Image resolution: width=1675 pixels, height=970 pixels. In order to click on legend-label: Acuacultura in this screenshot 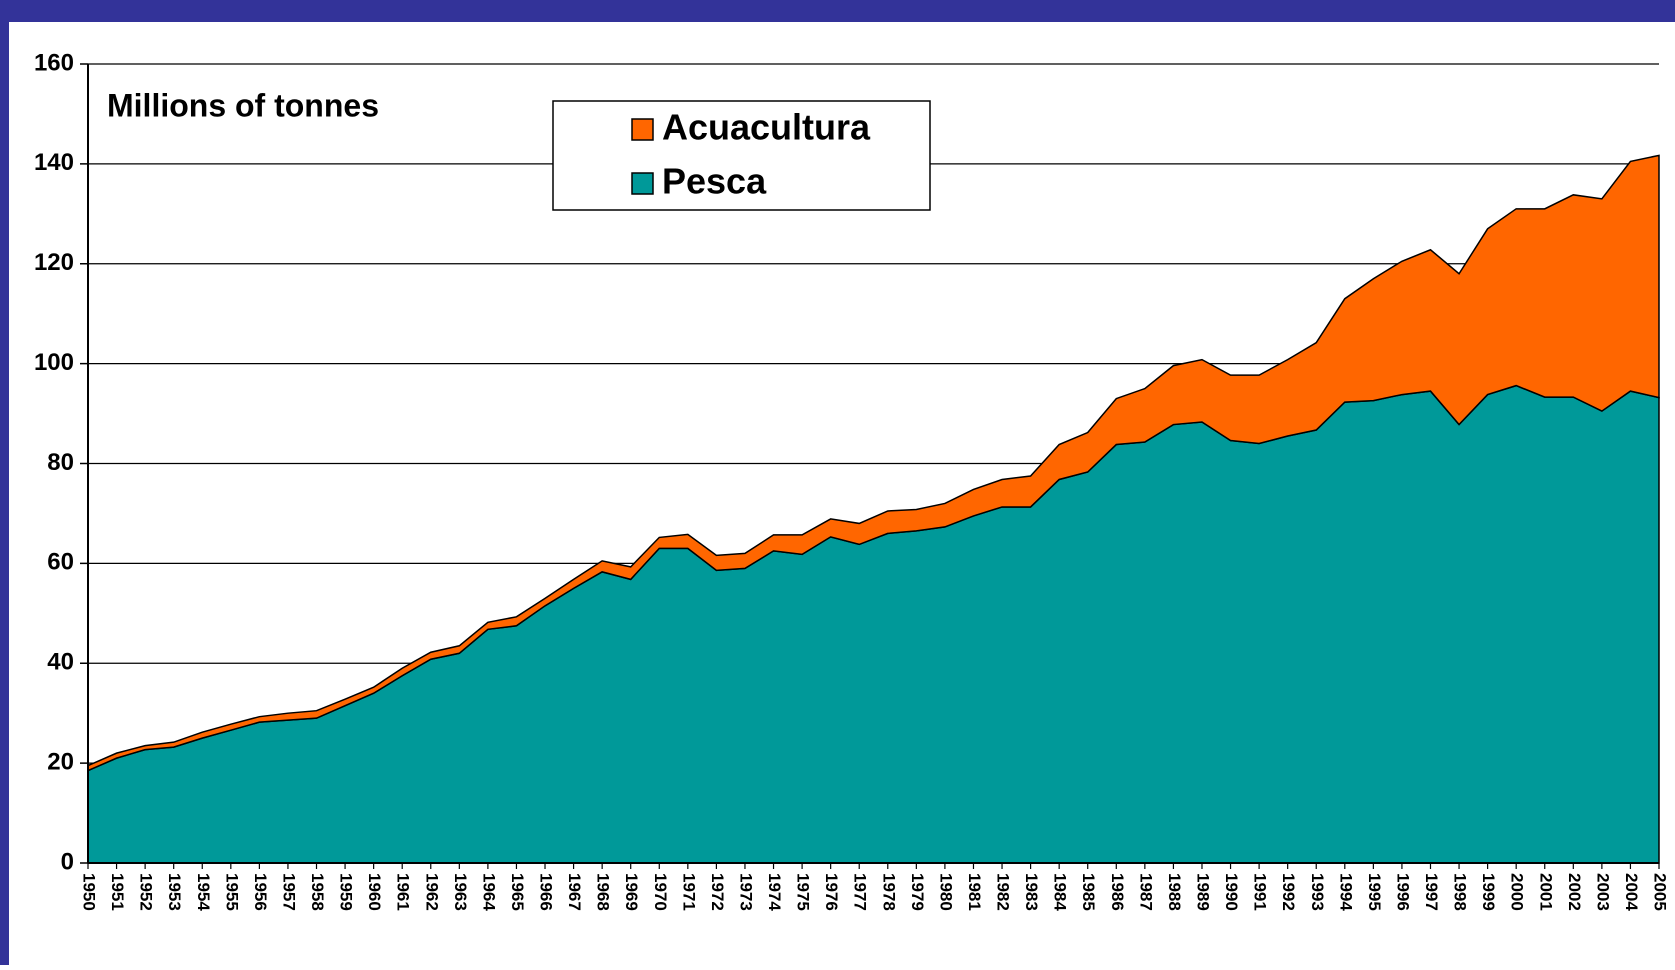, I will do `click(766, 127)`.